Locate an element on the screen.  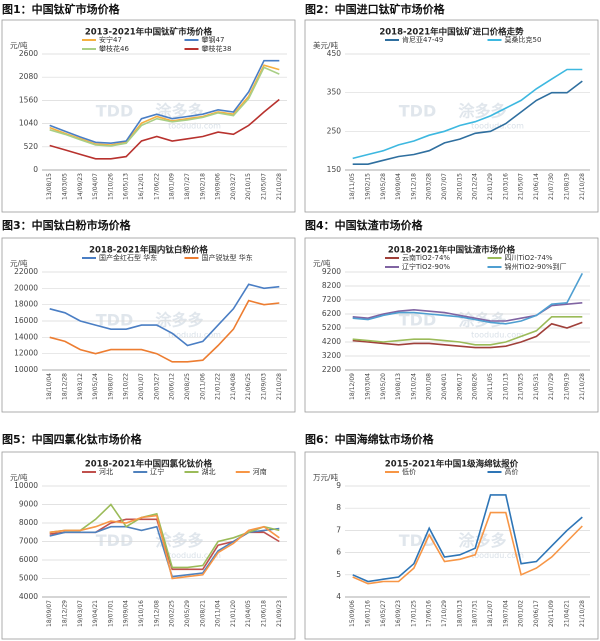
y-tick-label: 8000 is located at coordinates (28, 522).